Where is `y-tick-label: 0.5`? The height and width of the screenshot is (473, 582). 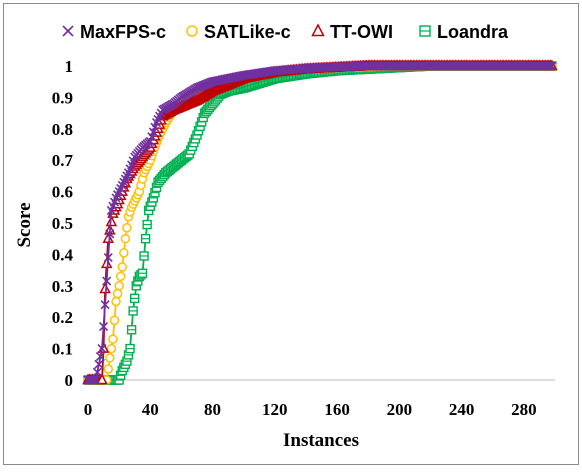 y-tick-label: 0.5 is located at coordinates (62, 223).